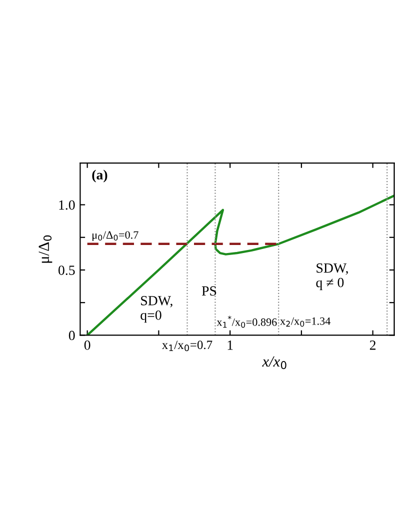 The image size is (395, 511). What do you see at coordinates (274, 363) in the screenshot?
I see `x-axis-title: x/x$_{0}$` at bounding box center [274, 363].